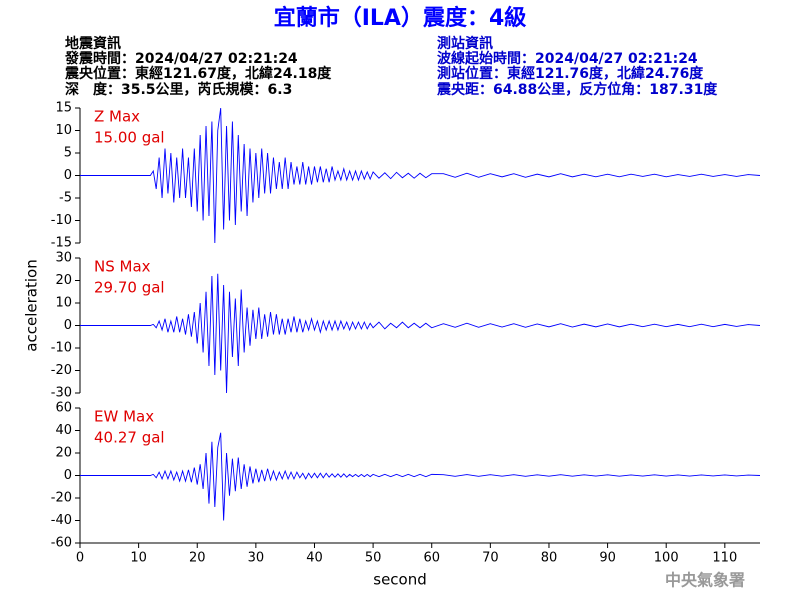 Image resolution: width=800 pixels, height=600 pixels. Describe the element at coordinates (256, 558) in the screenshot. I see `x-tick-label: 30` at that location.